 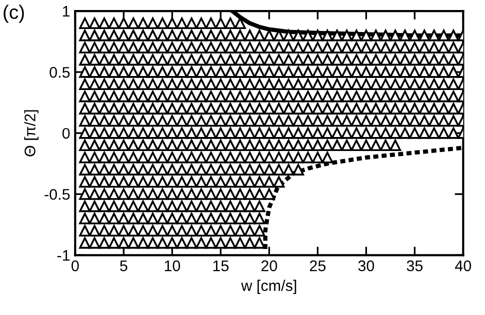 What do you see at coordinates (14, 13) in the screenshot?
I see `text: (c)` at bounding box center [14, 13].